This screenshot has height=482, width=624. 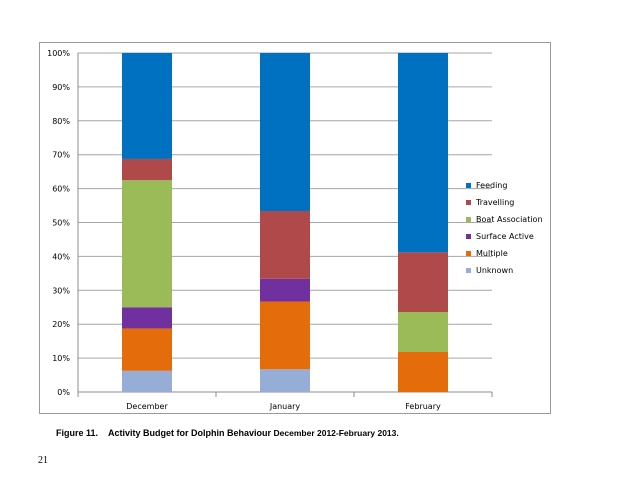 I want to click on y-tick-label: 0%, so click(x=63, y=392).